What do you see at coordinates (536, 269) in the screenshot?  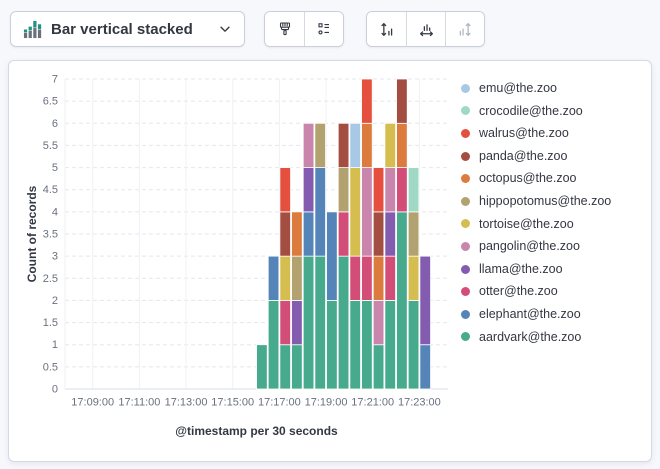 I see `legend-item: llama@the.zoo` at bounding box center [536, 269].